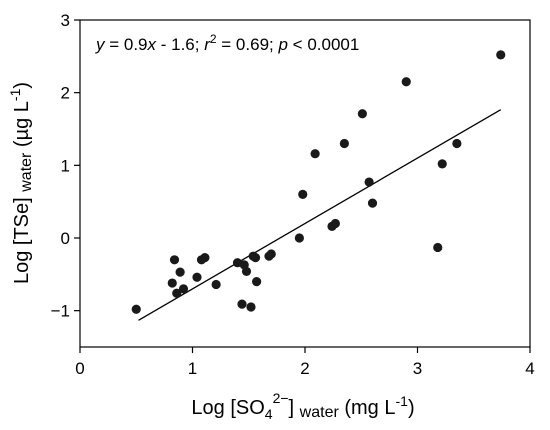 Image resolution: width=550 pixels, height=430 pixels. What do you see at coordinates (304, 368) in the screenshot?
I see `x-tick-label: 2` at bounding box center [304, 368].